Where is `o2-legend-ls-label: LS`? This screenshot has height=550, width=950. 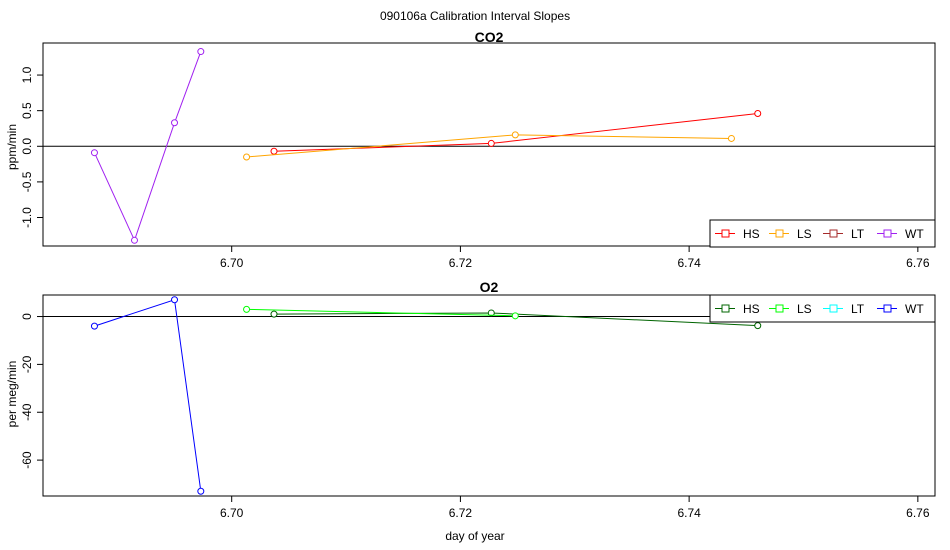 o2-legend-ls-label: LS is located at coordinates (804, 309).